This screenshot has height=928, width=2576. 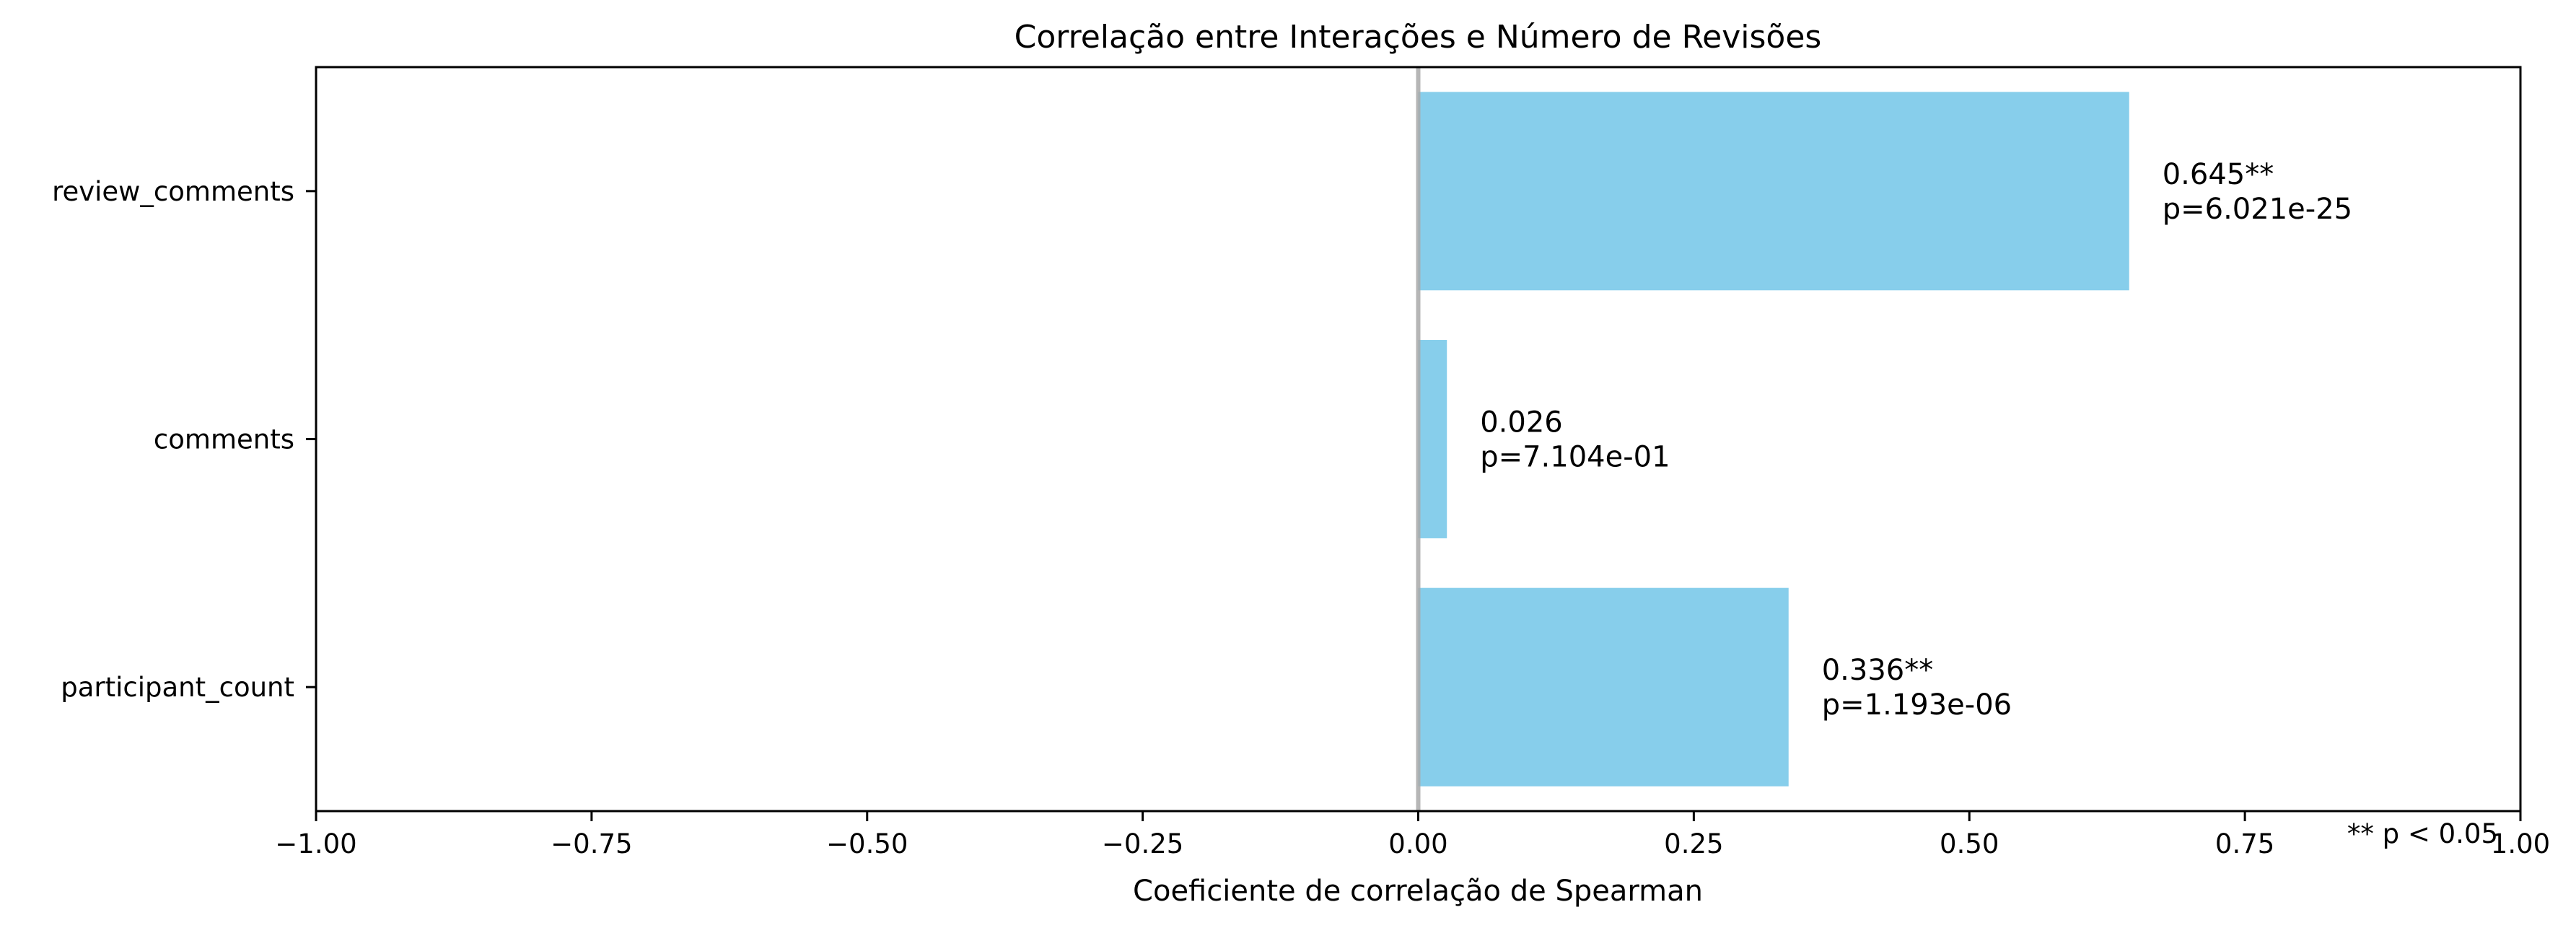 I want to click on bar-p-value-label: p=7.104e-01, so click(x=1575, y=457).